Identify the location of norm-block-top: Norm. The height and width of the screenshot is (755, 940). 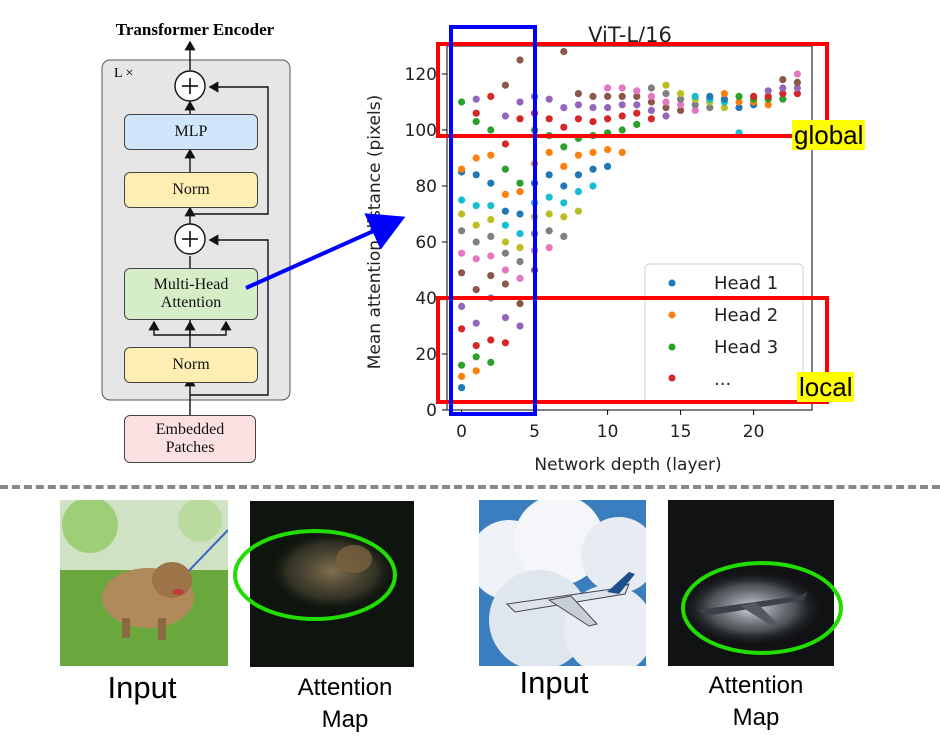
(191, 190).